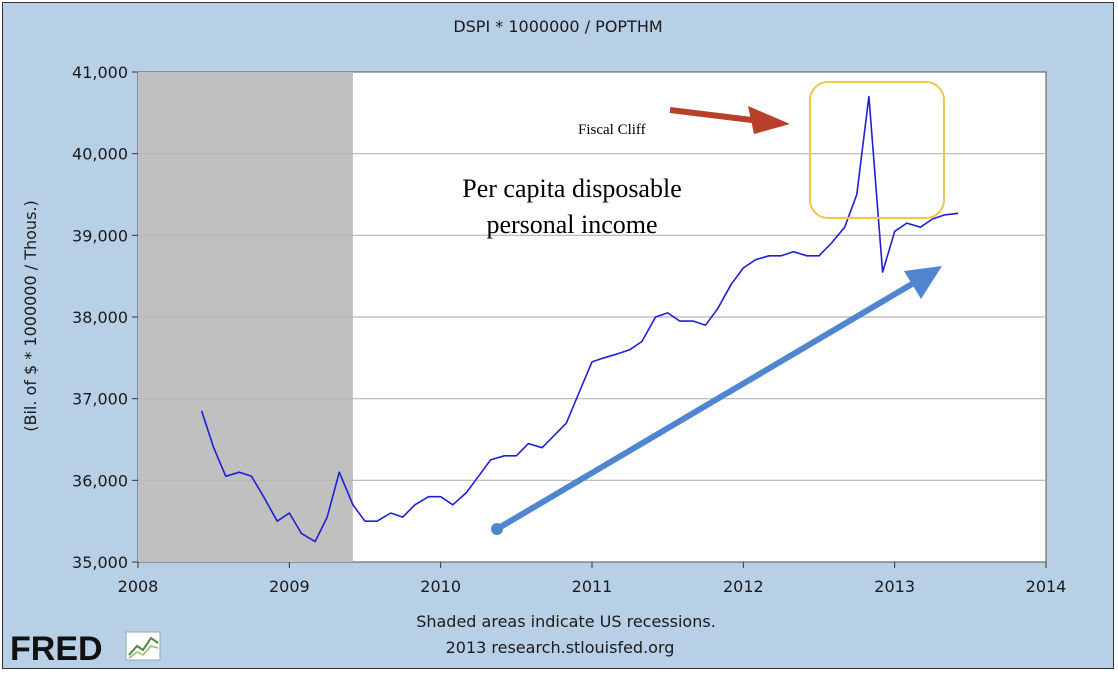  Describe the element at coordinates (56, 649) in the screenshot. I see `fred-logo-text: FRED` at that location.